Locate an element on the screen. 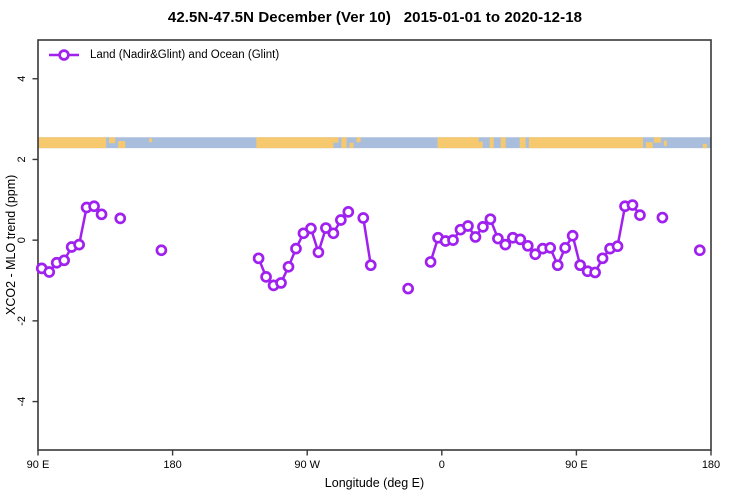 The image size is (750, 500). legend-marker-icon is located at coordinates (64, 55).